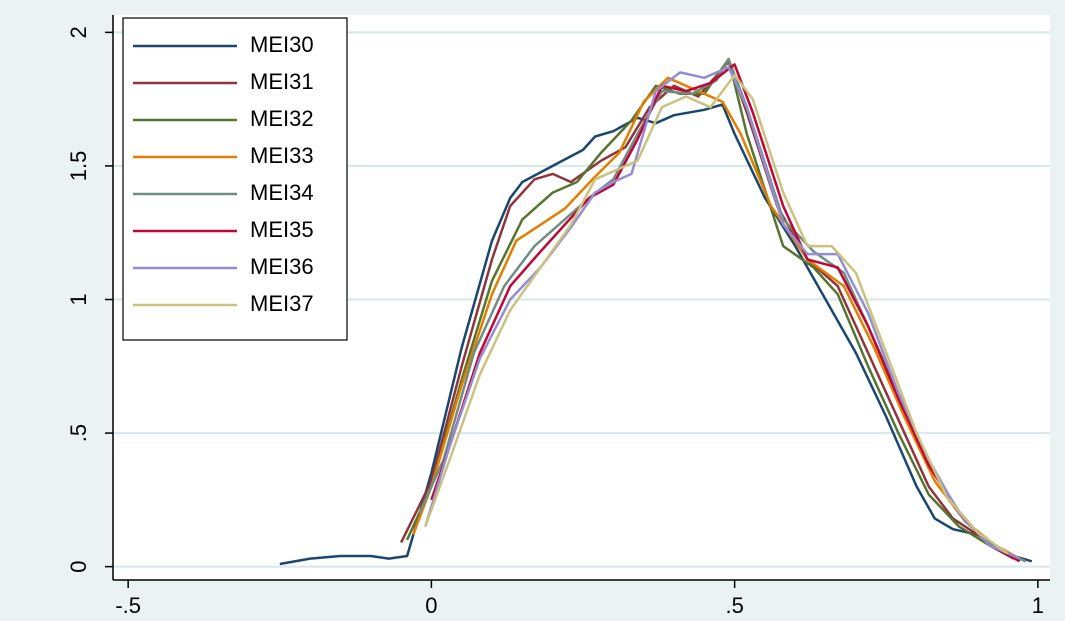  I want to click on legend-label: MEI30, so click(282, 44).